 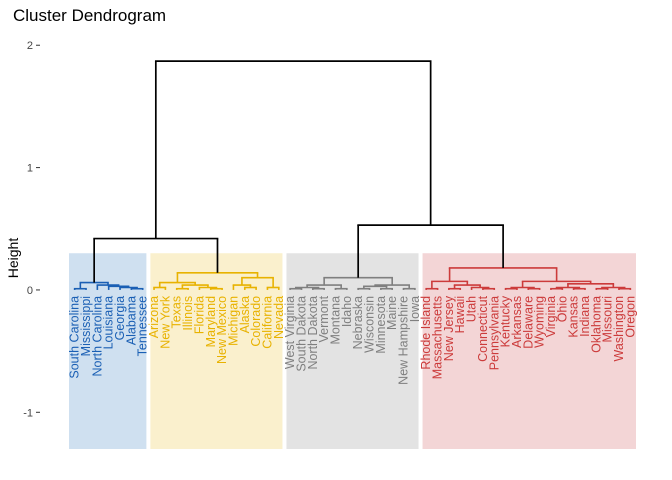 What do you see at coordinates (75, 337) in the screenshot?
I see `leaf-label-south-carolina: South Carolina` at bounding box center [75, 337].